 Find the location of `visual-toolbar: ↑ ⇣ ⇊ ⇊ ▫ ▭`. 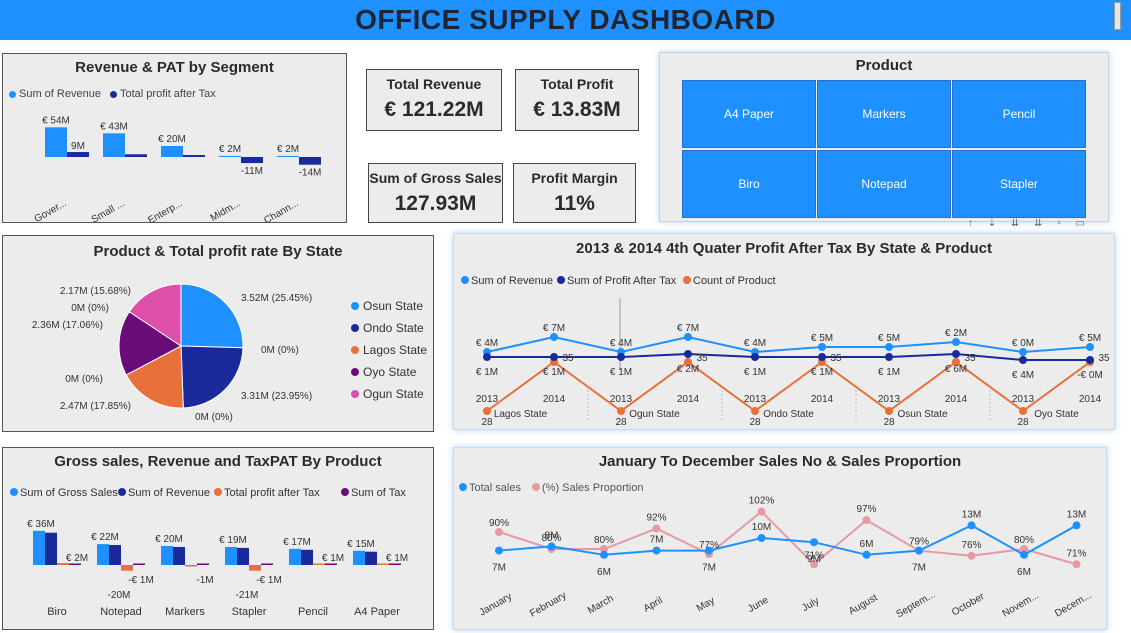

visual-toolbar: ↑ ⇣ ⇊ ⇊ ▫ ▭ is located at coordinates (1029, 223).